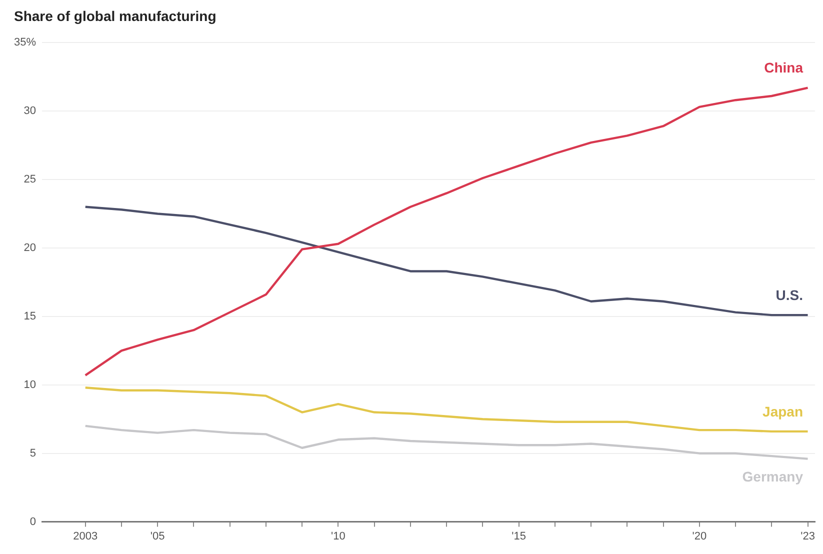 Image resolution: width=823 pixels, height=554 pixels. What do you see at coordinates (85, 536) in the screenshot?
I see `x-tick-label: 2003` at bounding box center [85, 536].